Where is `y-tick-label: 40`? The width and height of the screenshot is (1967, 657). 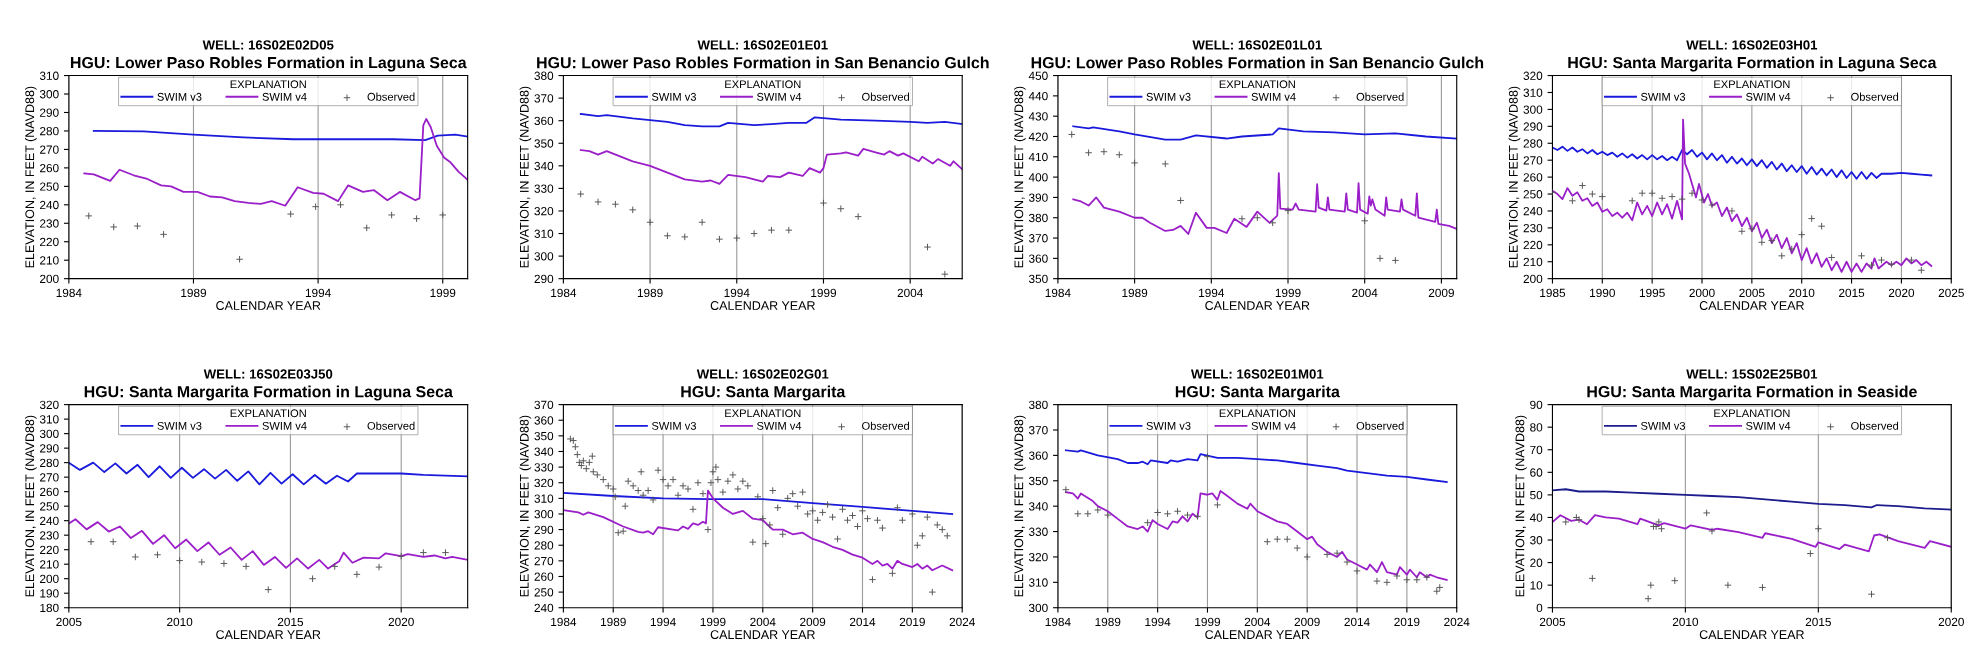
y-tick-label: 40 is located at coordinates (1536, 517).